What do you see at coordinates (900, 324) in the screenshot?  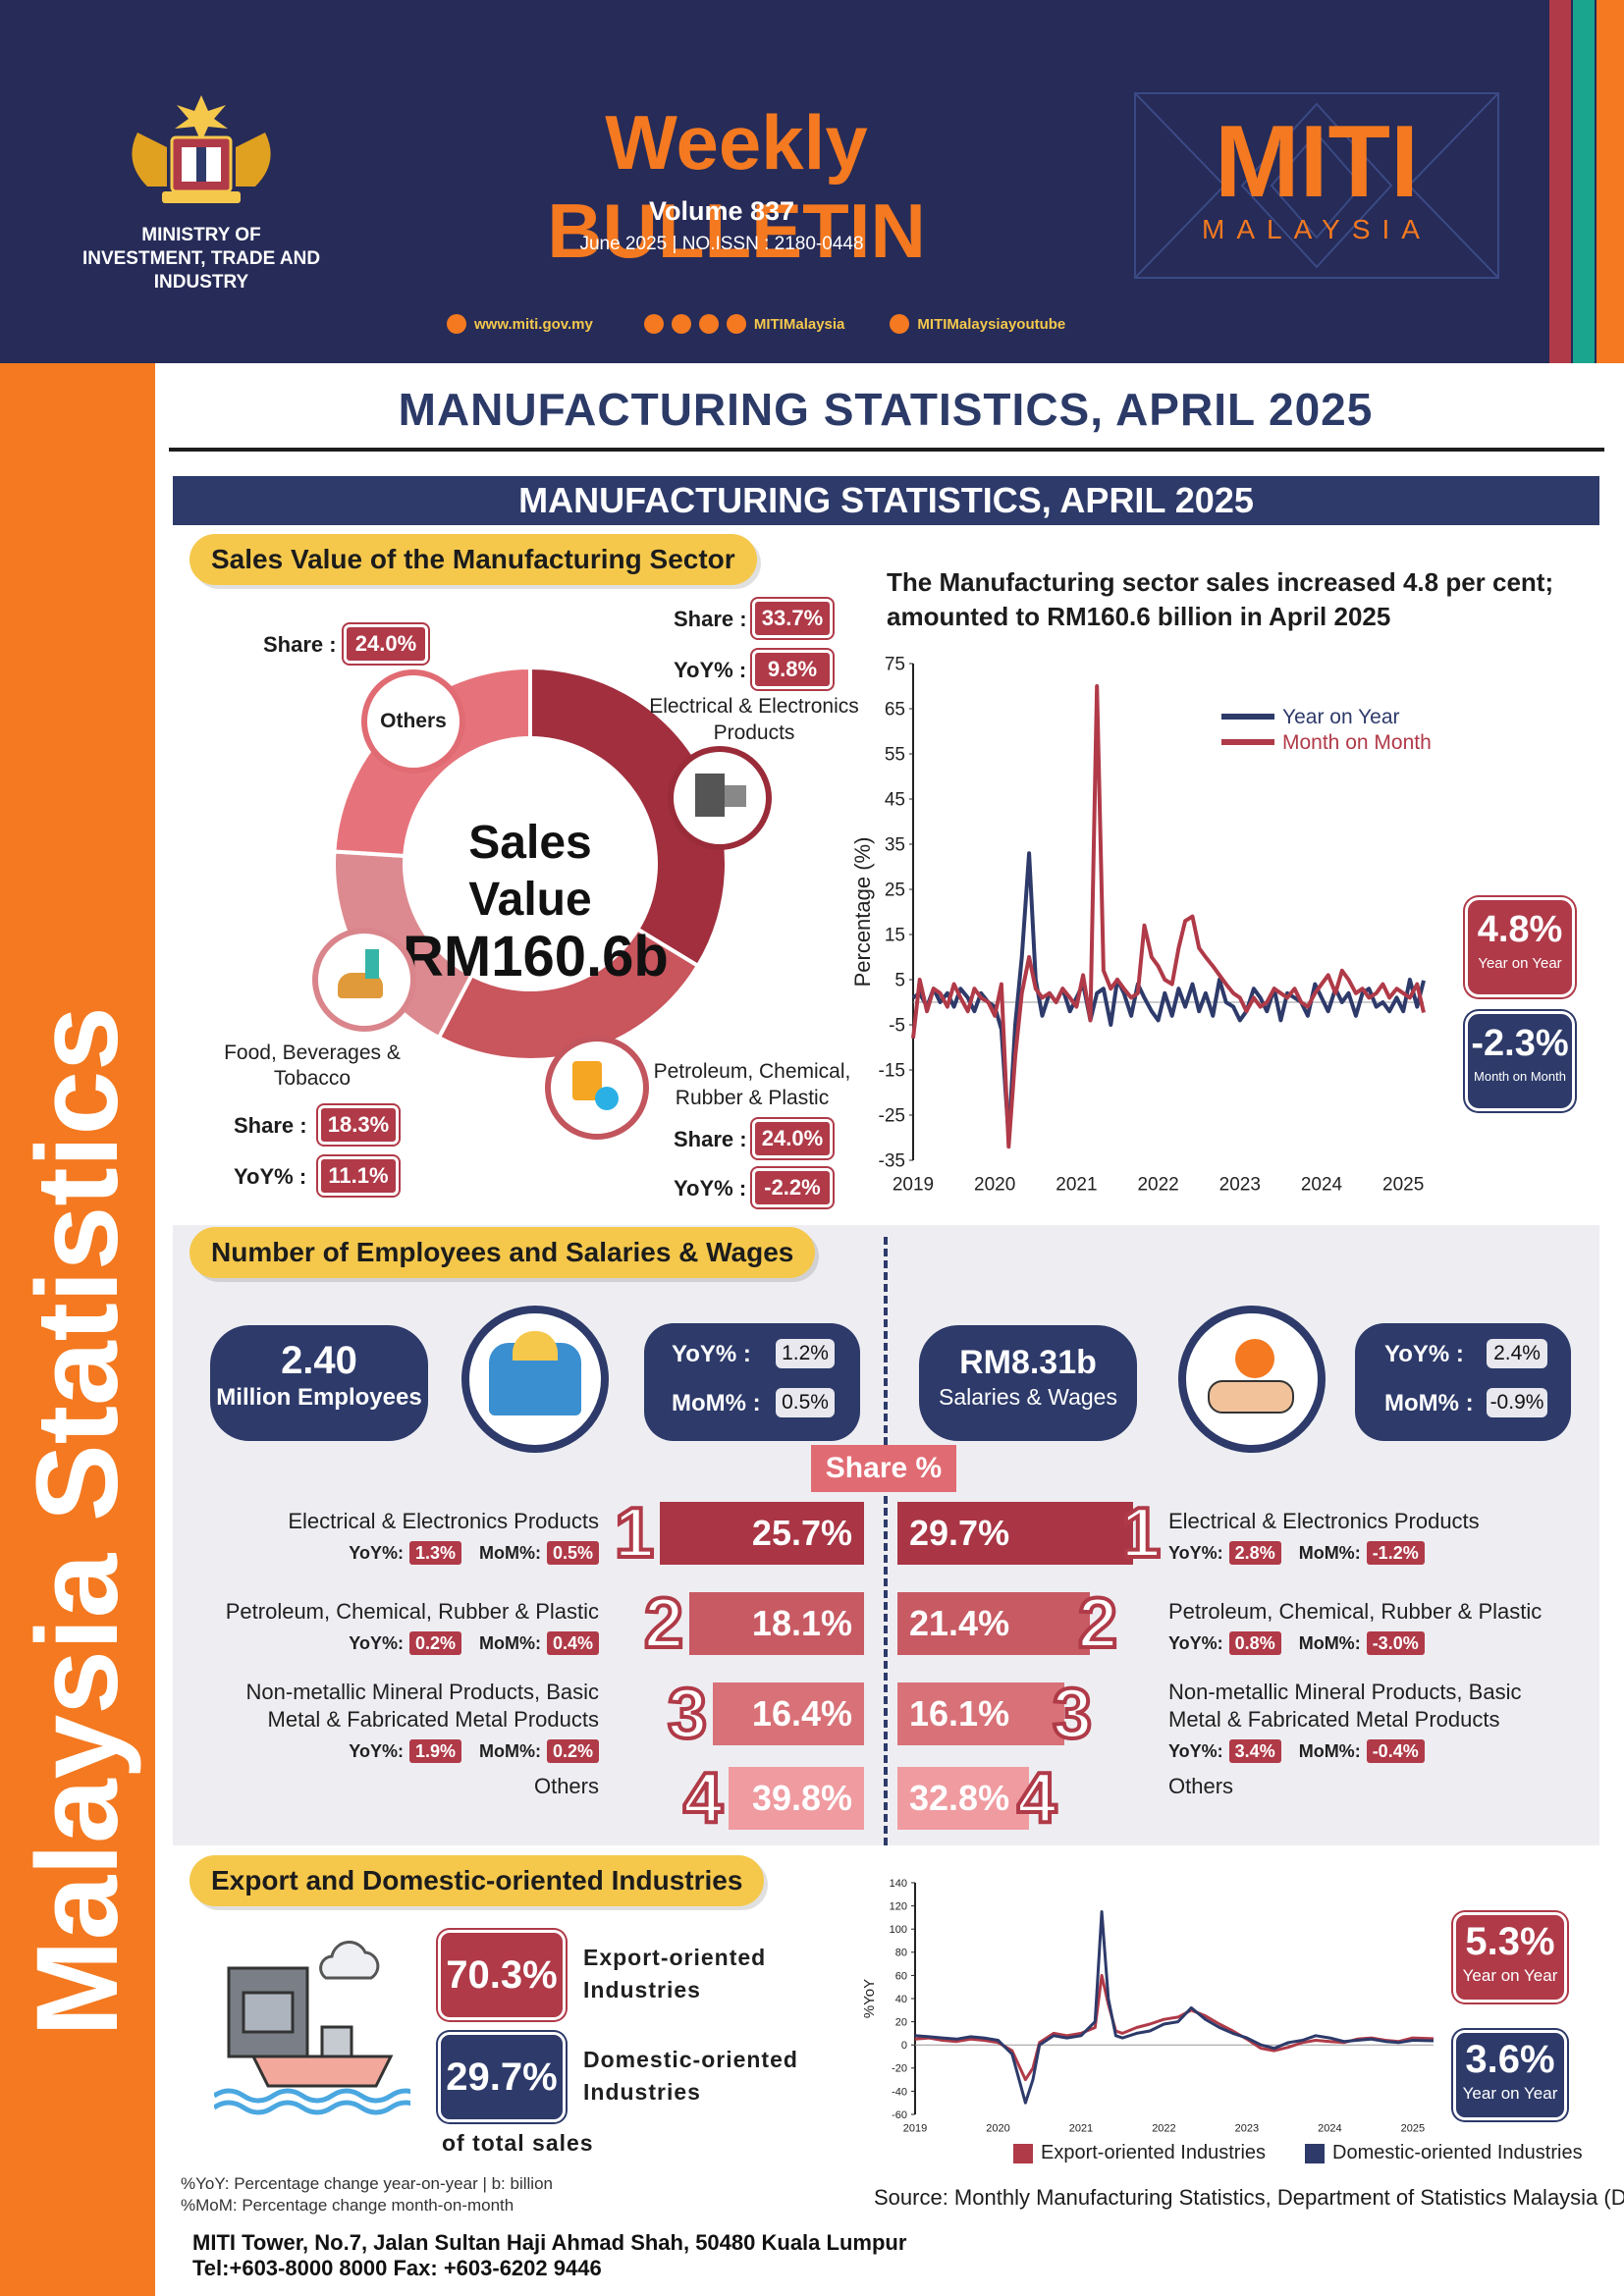 I see `youtube-icon` at bounding box center [900, 324].